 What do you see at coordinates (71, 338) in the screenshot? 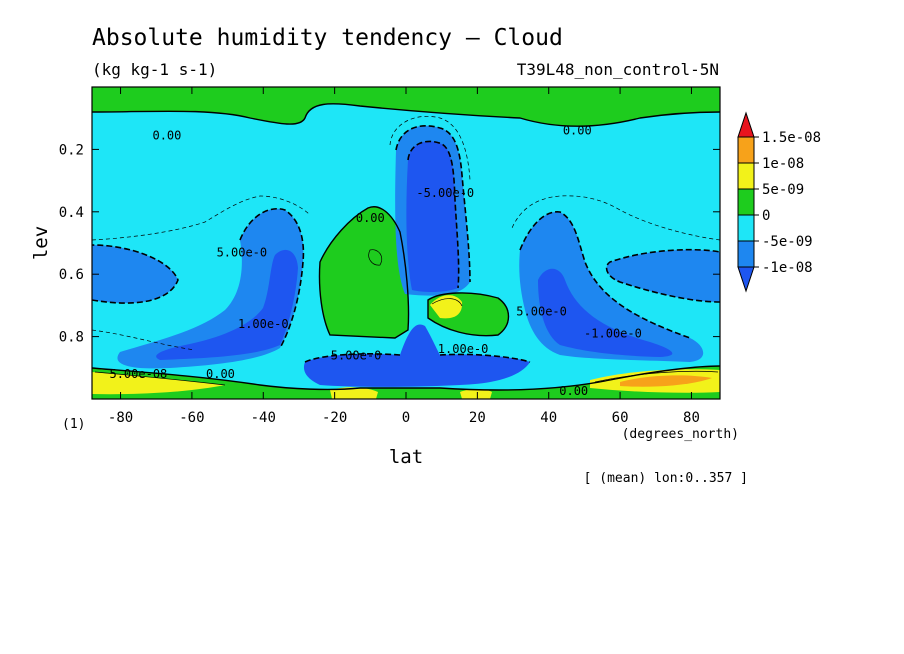
I see `y-tick-label: 0.8` at bounding box center [71, 338].